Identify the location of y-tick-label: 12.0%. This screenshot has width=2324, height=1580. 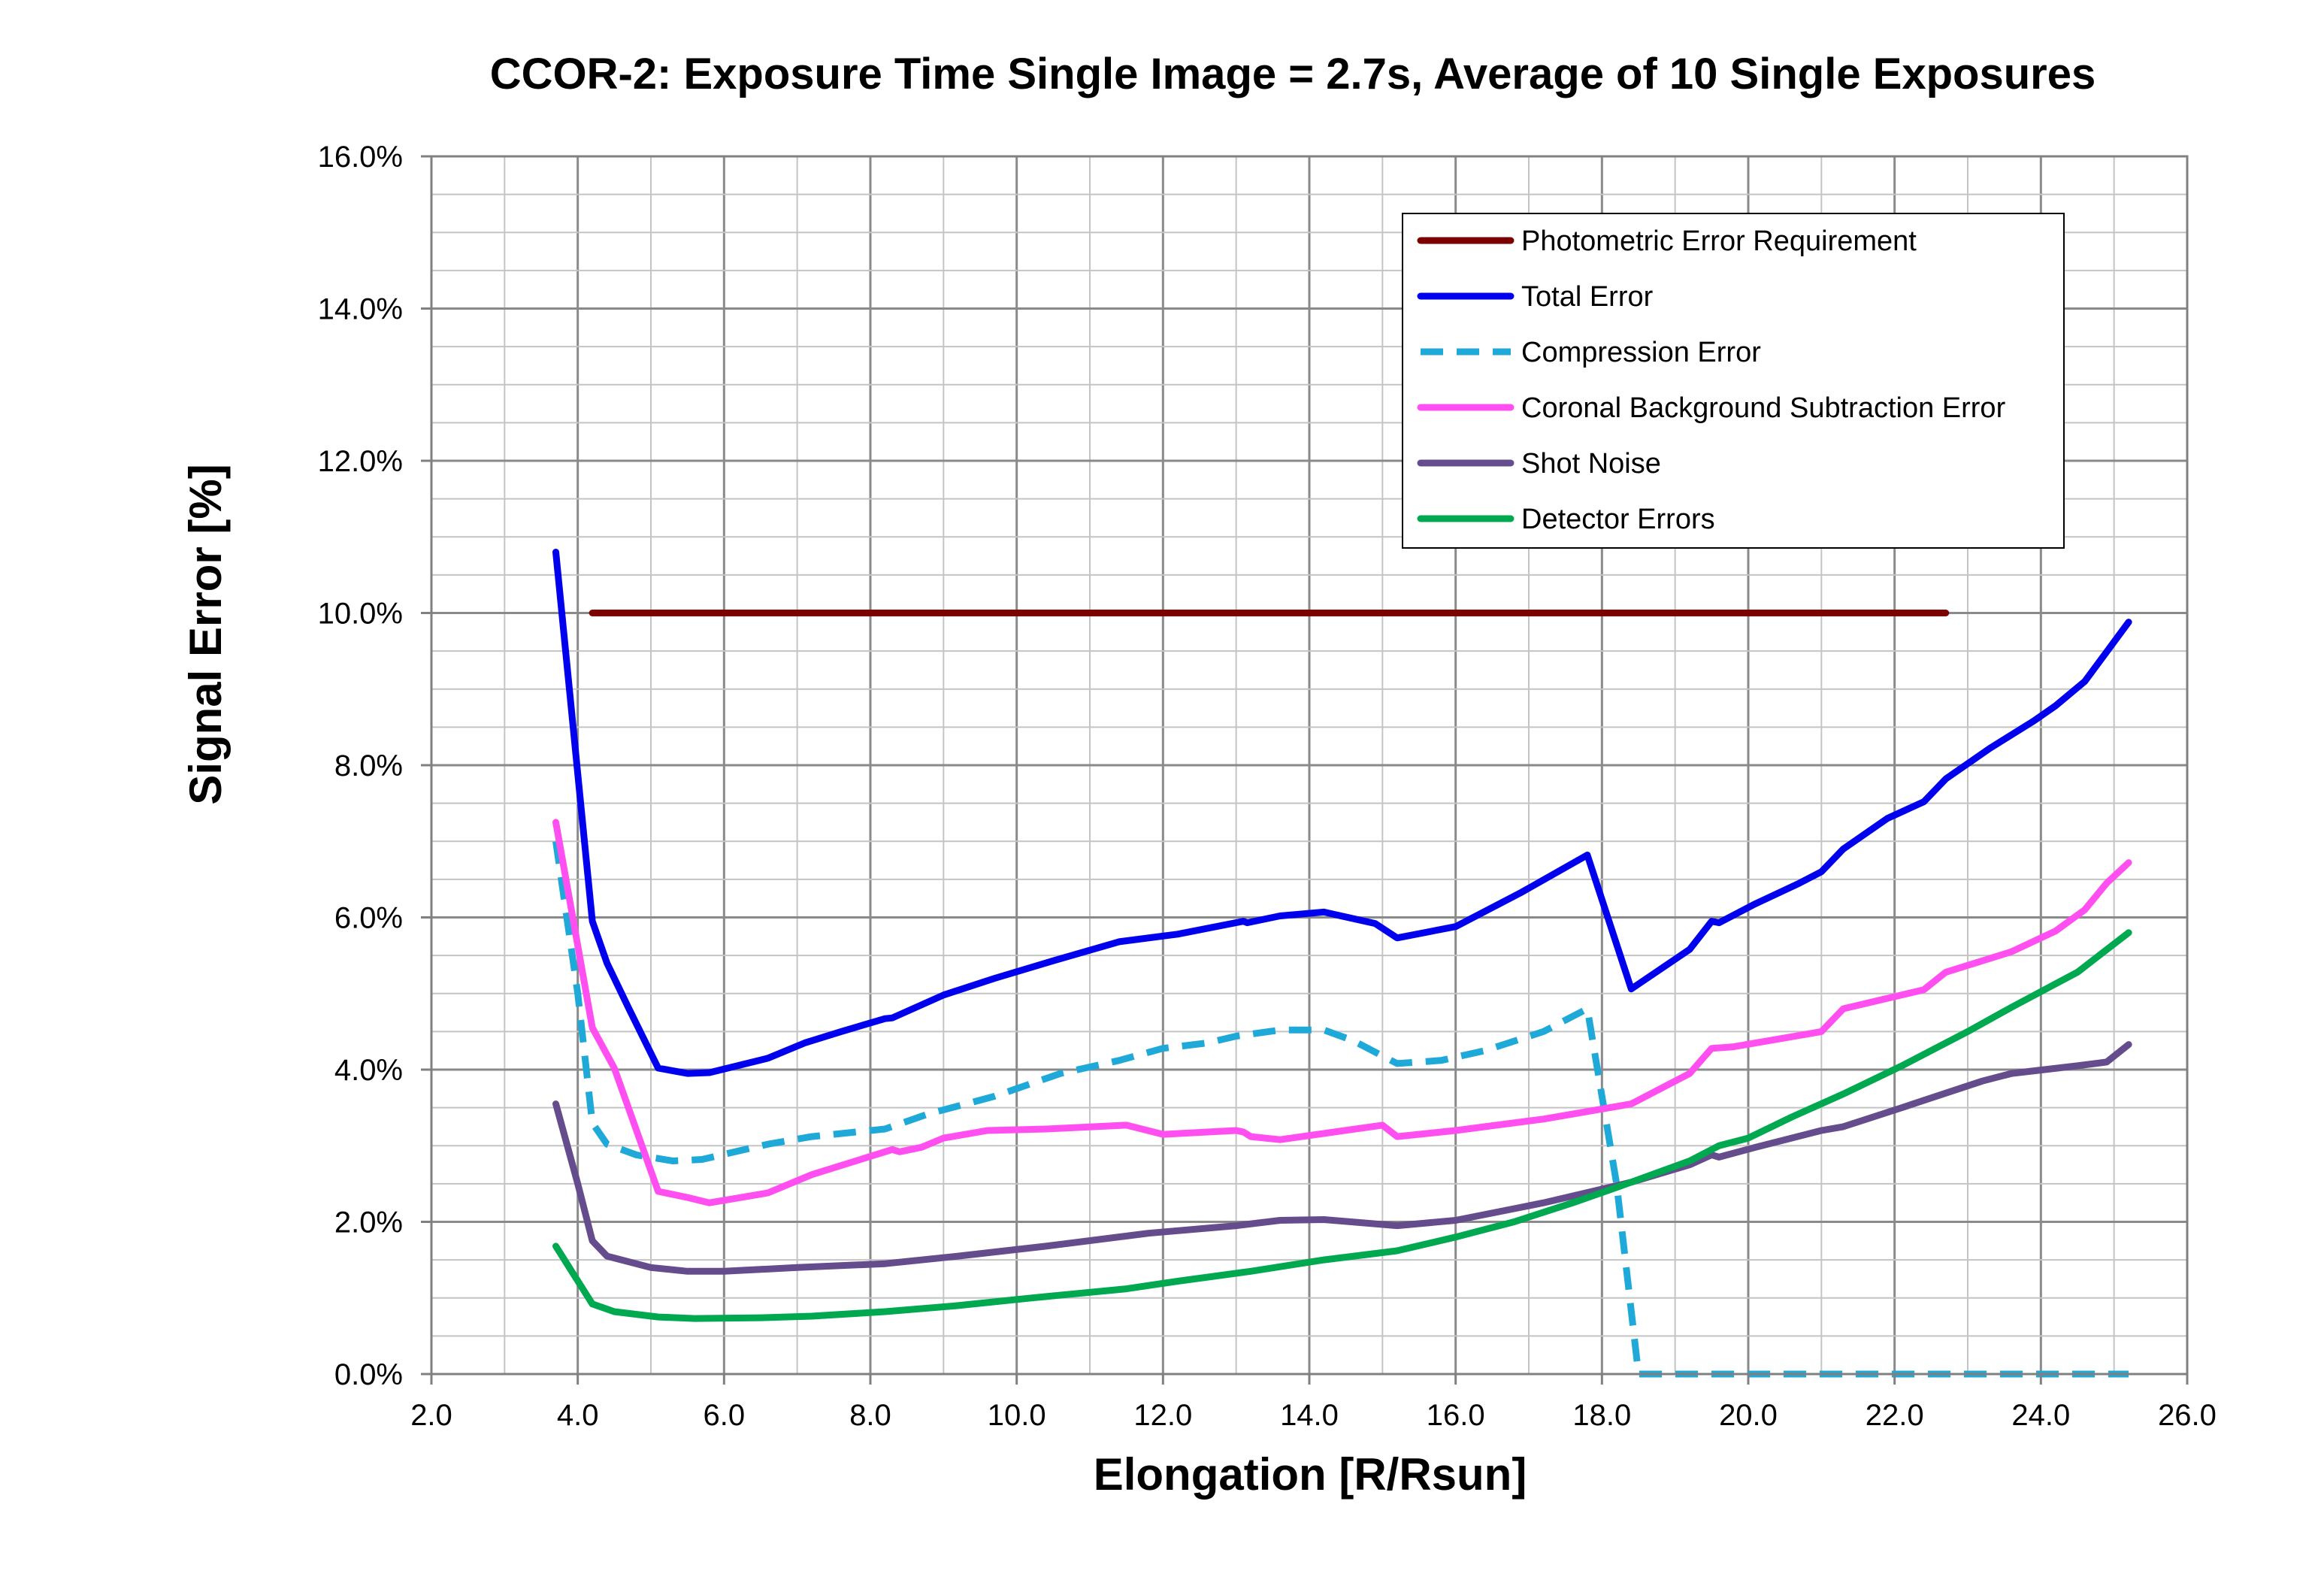
(360, 461).